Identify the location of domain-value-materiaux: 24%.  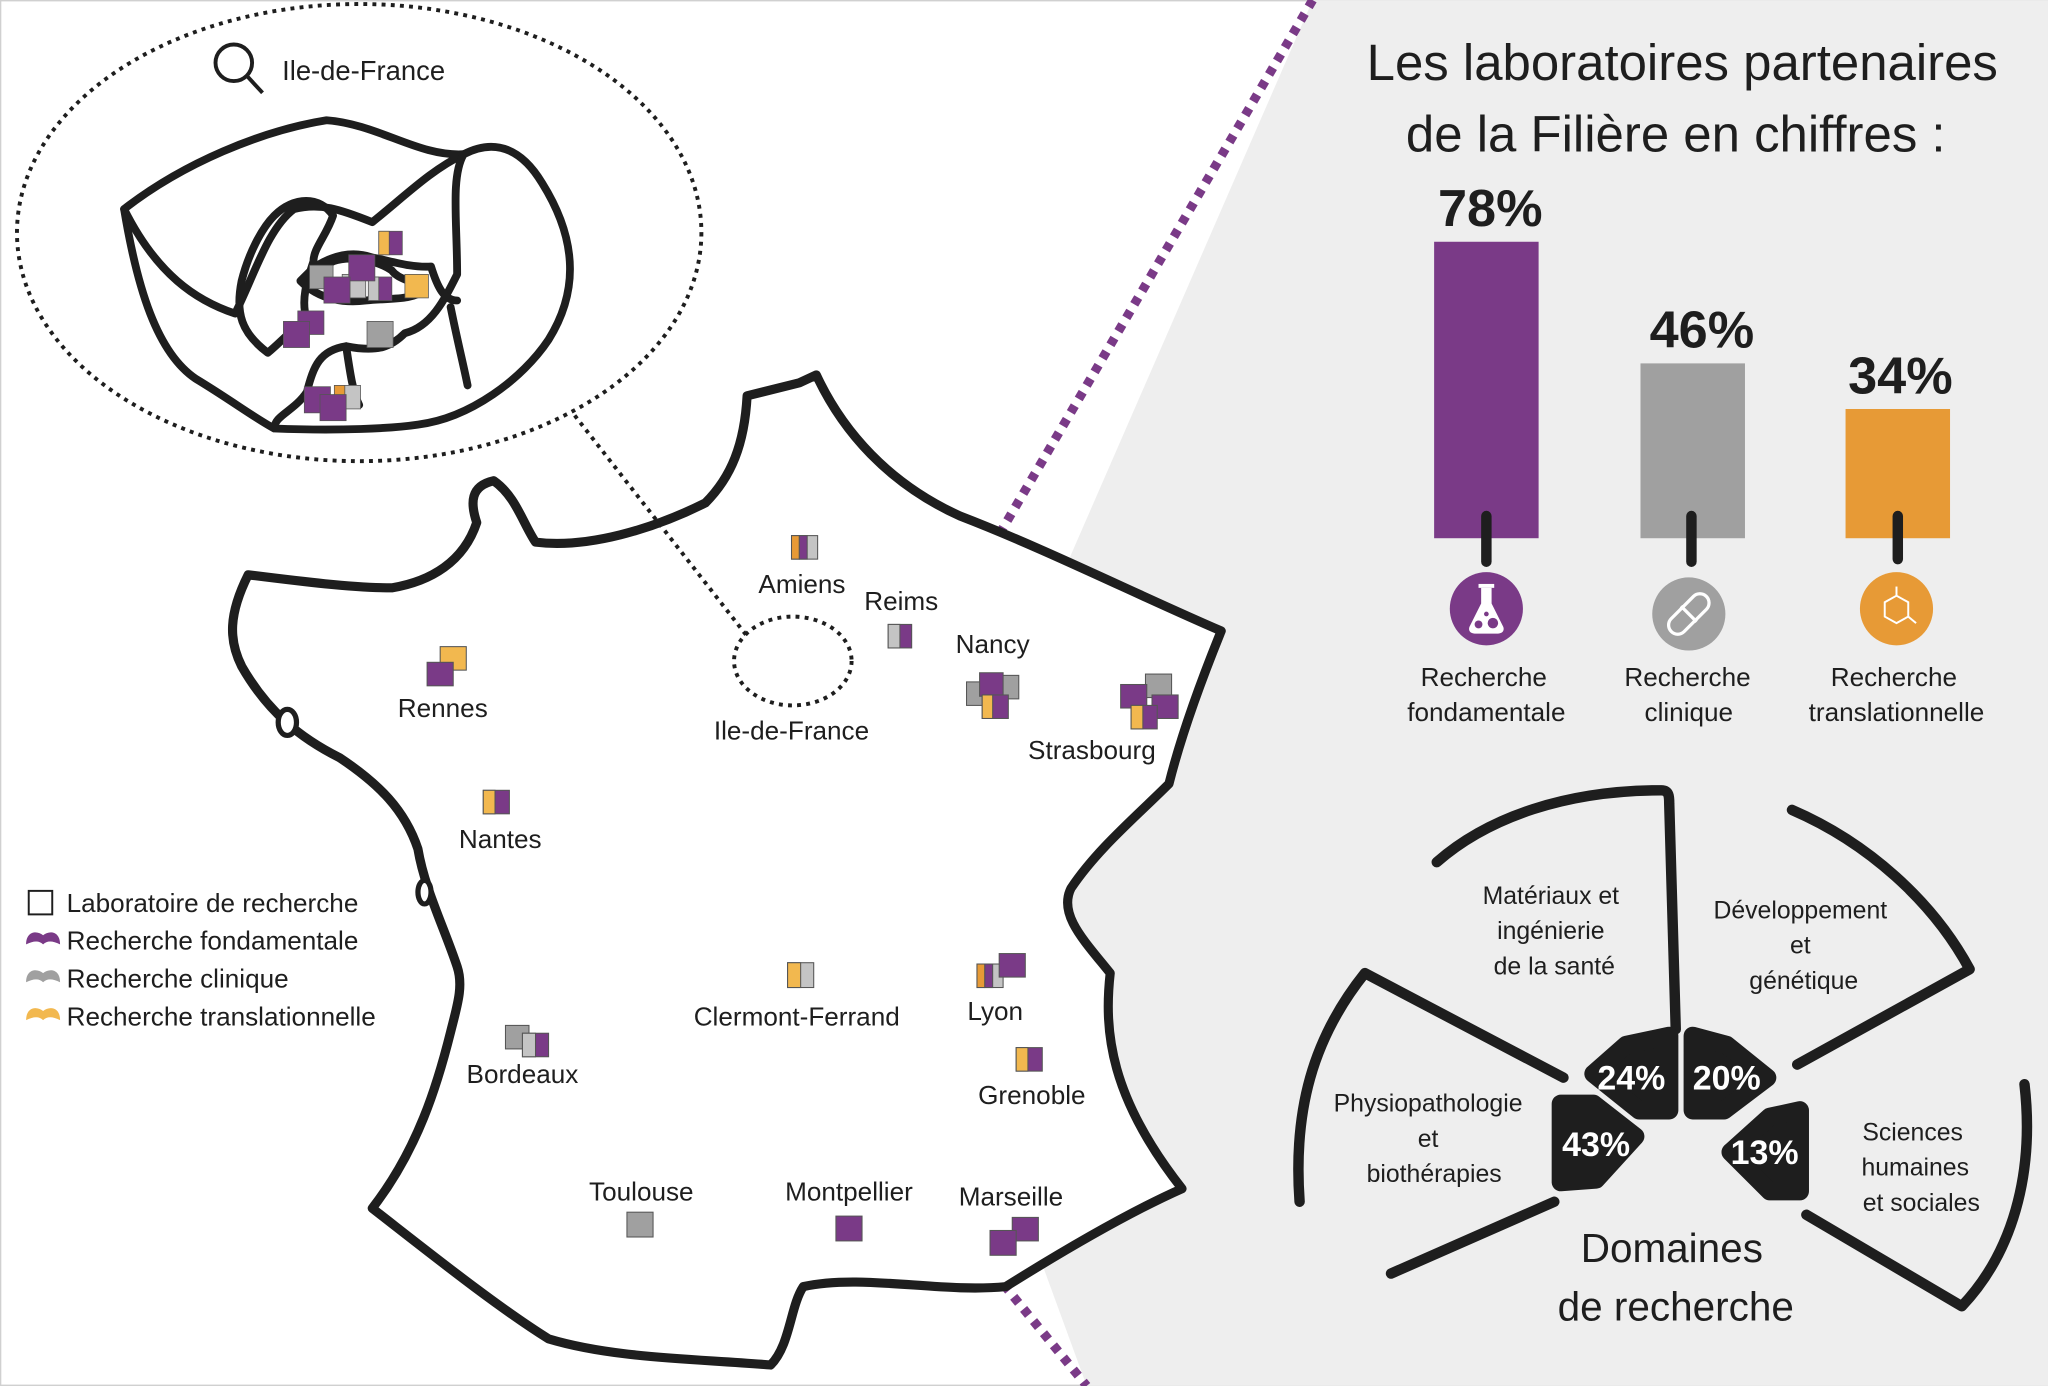
(1631, 1078).